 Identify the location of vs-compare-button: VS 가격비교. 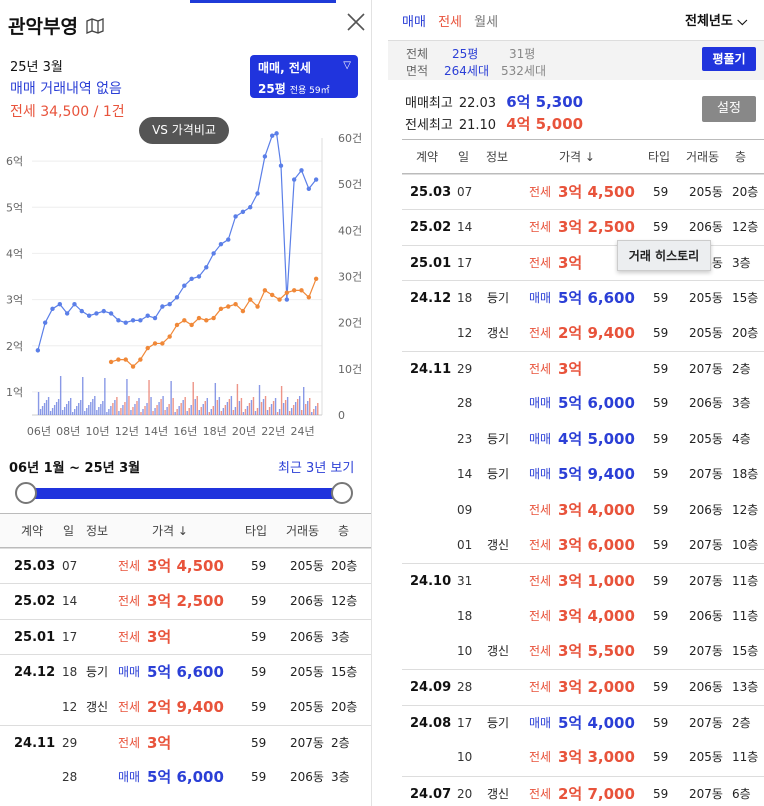
(184, 130).